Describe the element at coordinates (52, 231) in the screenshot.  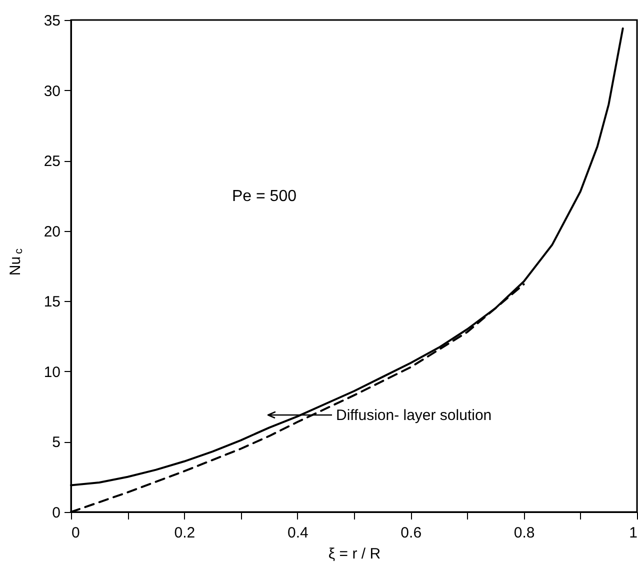
I see `y-tick-label: 20` at that location.